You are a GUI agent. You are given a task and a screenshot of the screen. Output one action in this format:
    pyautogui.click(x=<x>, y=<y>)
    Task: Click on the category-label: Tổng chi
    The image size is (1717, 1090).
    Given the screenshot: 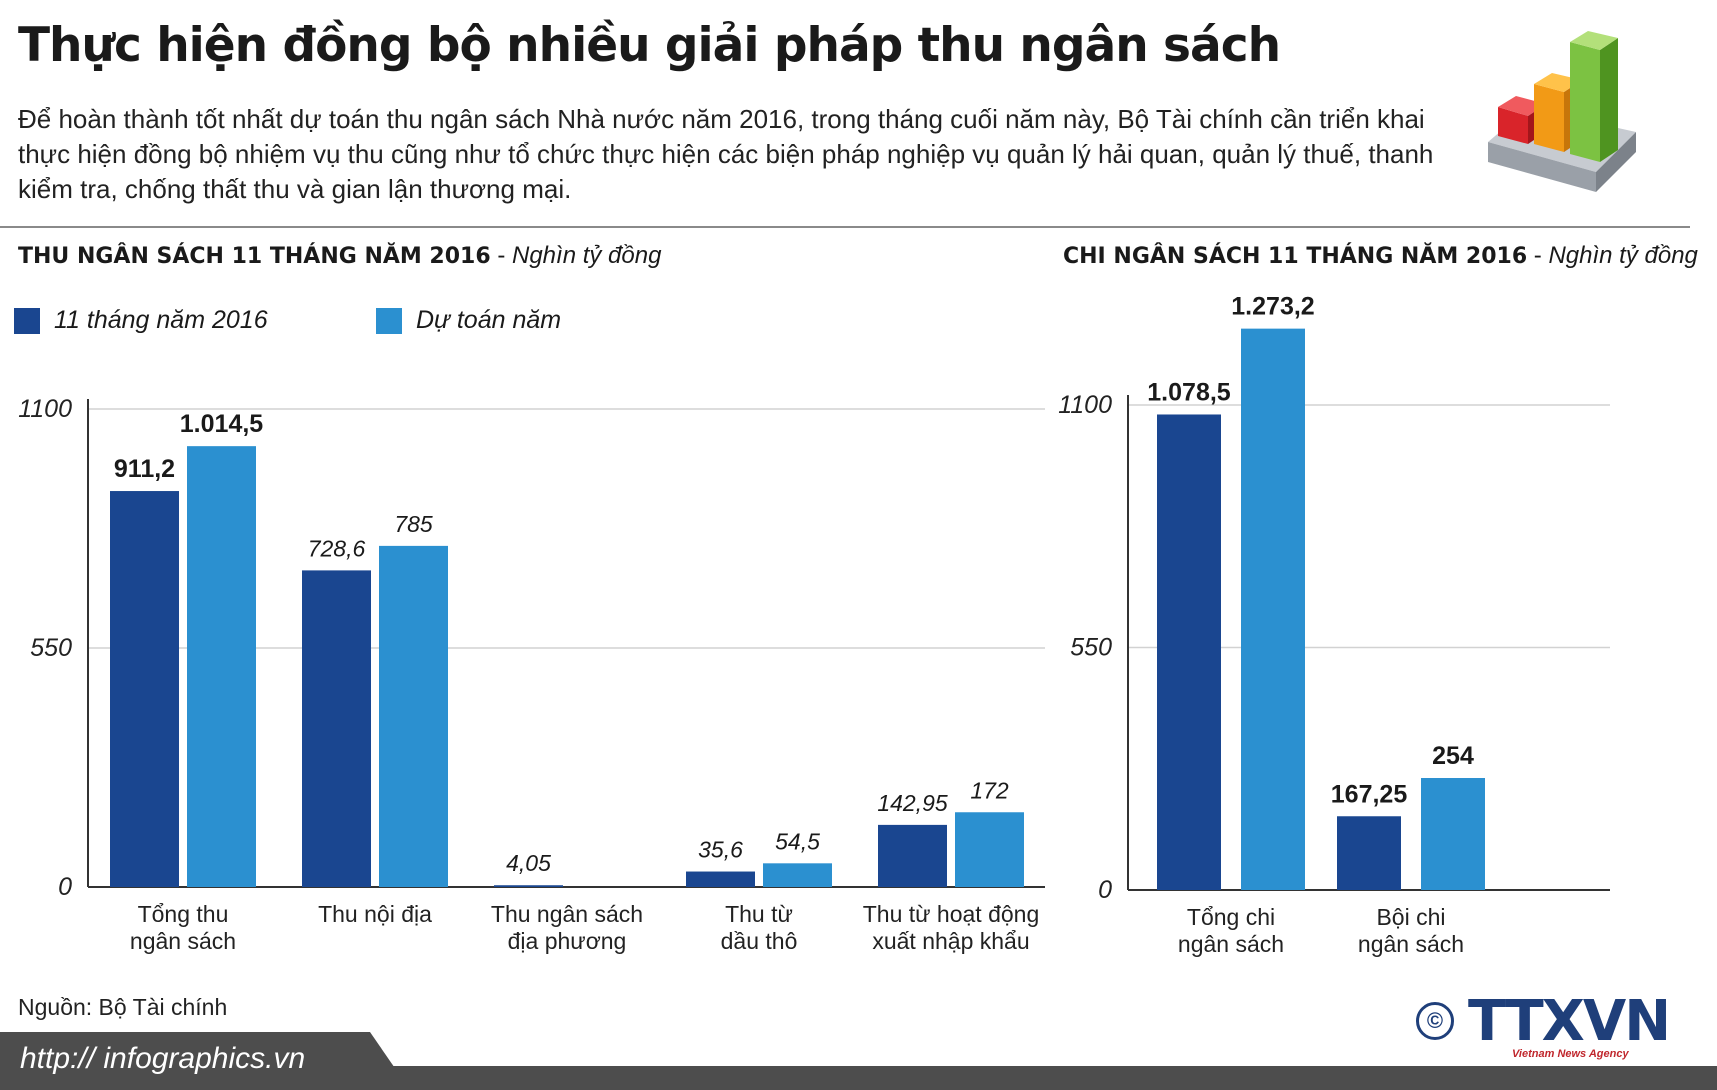 What is the action you would take?
    pyautogui.click(x=1231, y=917)
    